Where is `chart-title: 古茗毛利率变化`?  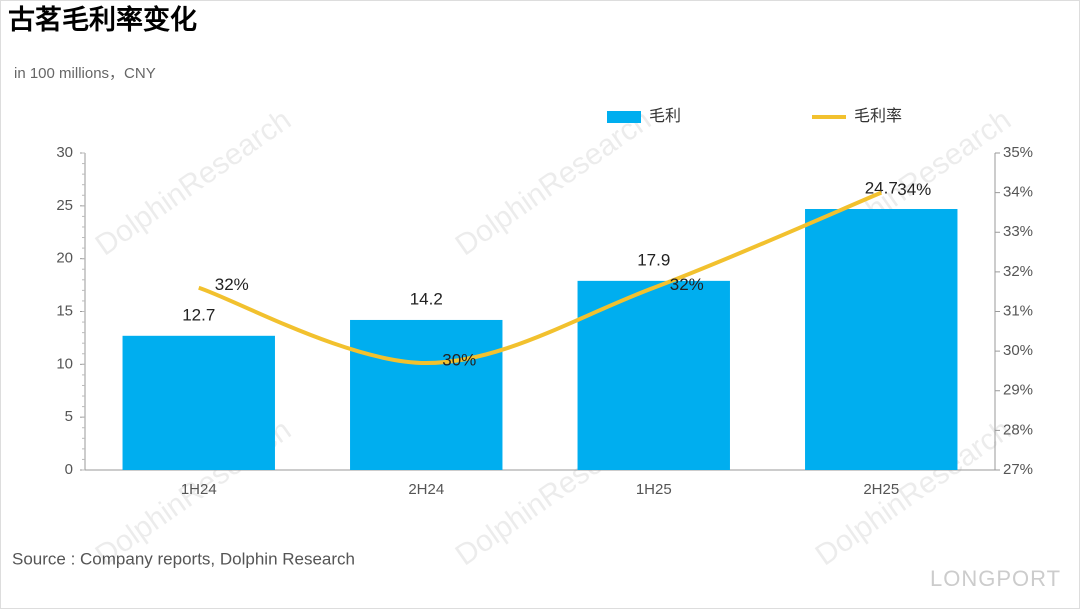 chart-title: 古茗毛利率变化 is located at coordinates (102, 19).